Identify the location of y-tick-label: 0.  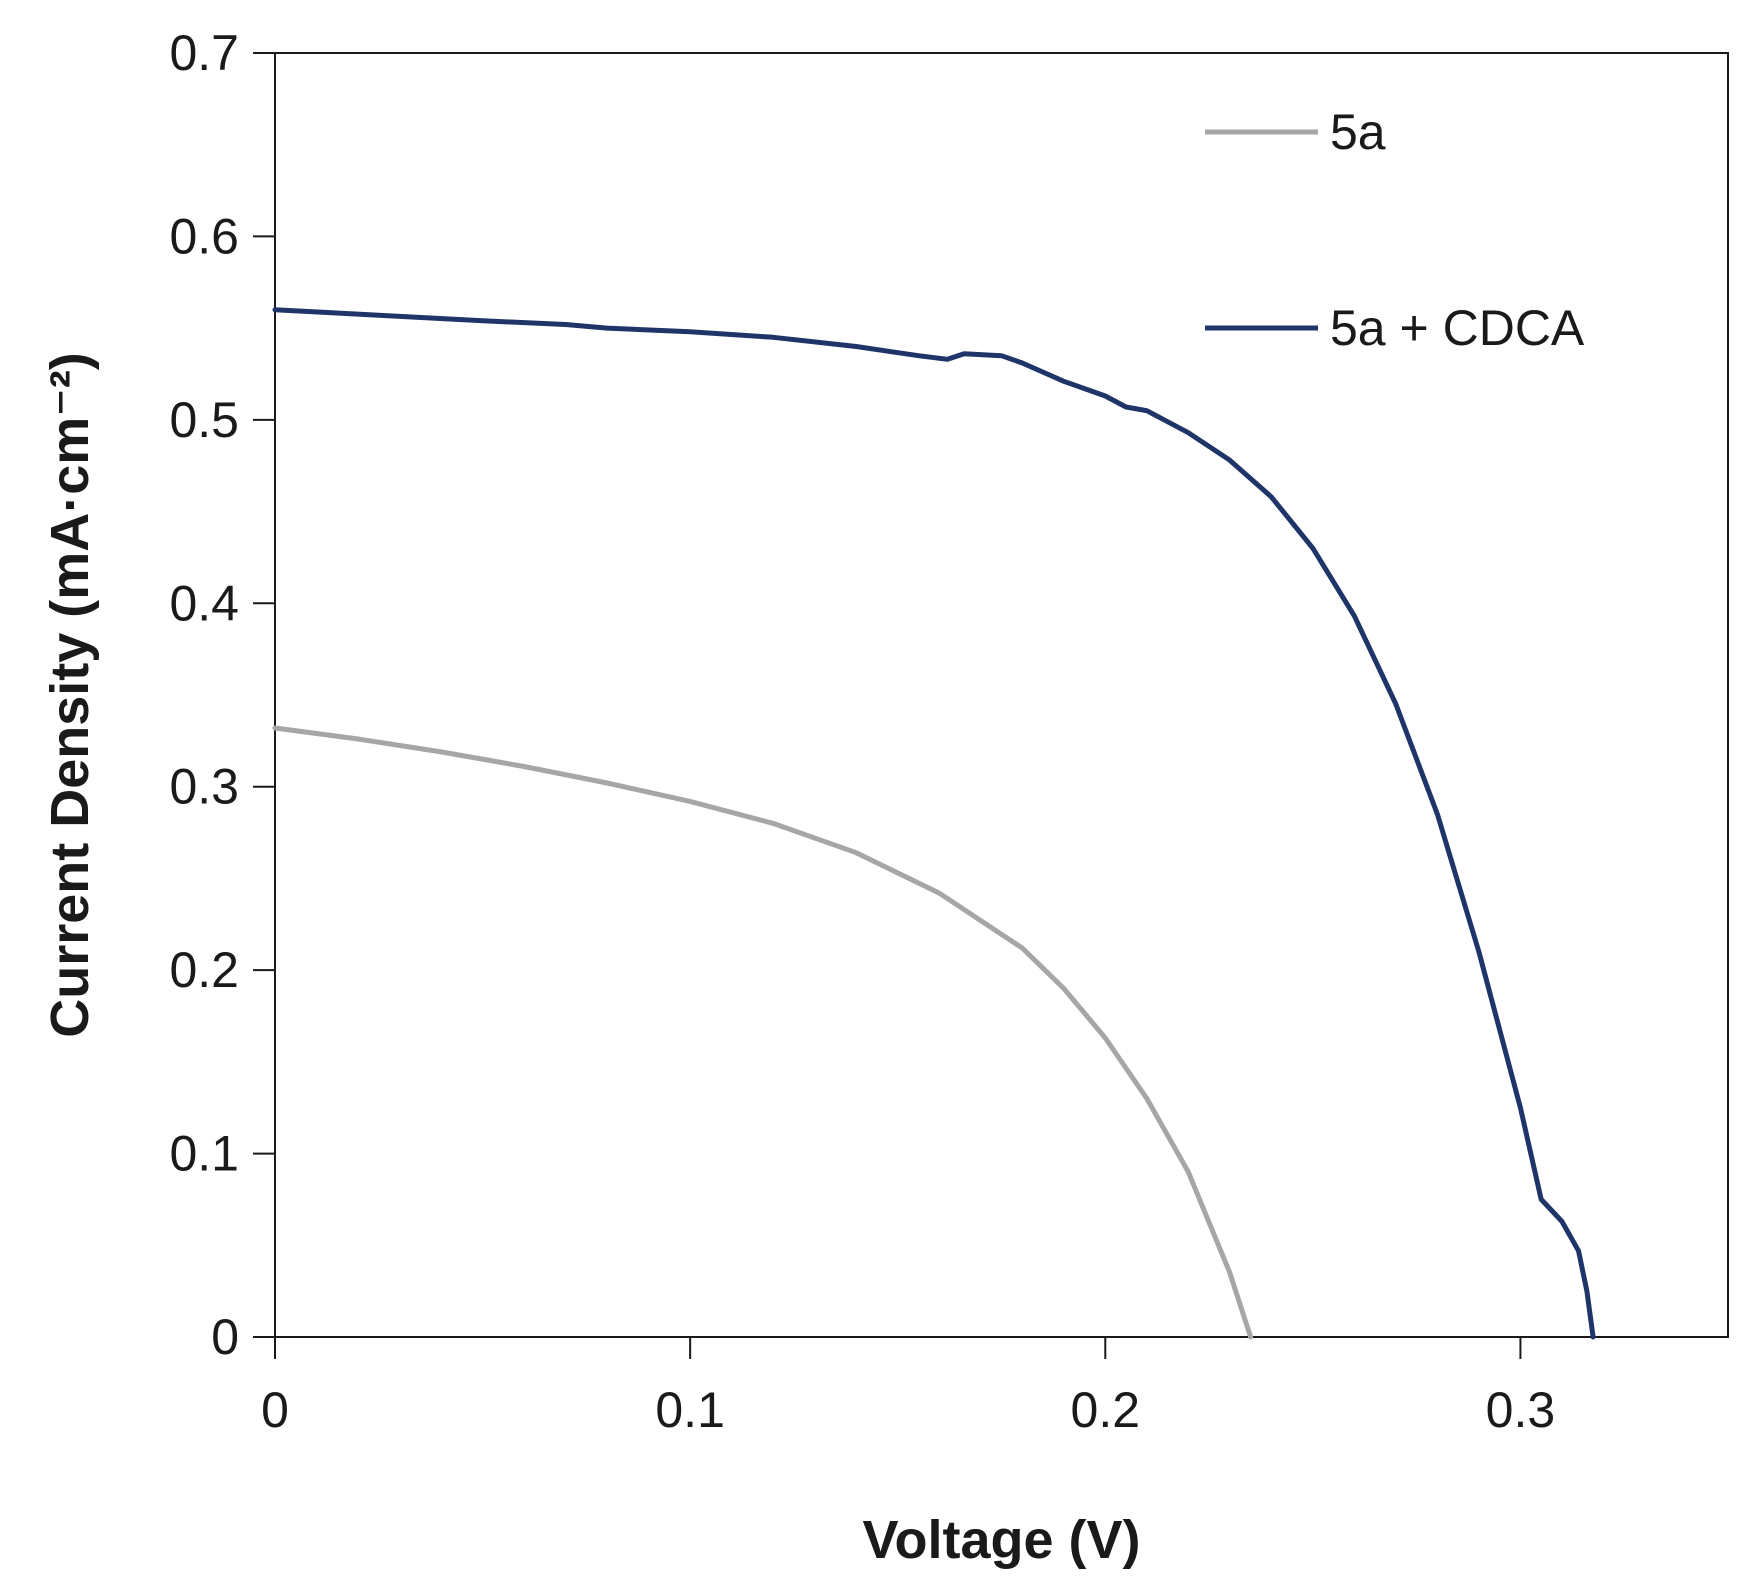
(225, 1337).